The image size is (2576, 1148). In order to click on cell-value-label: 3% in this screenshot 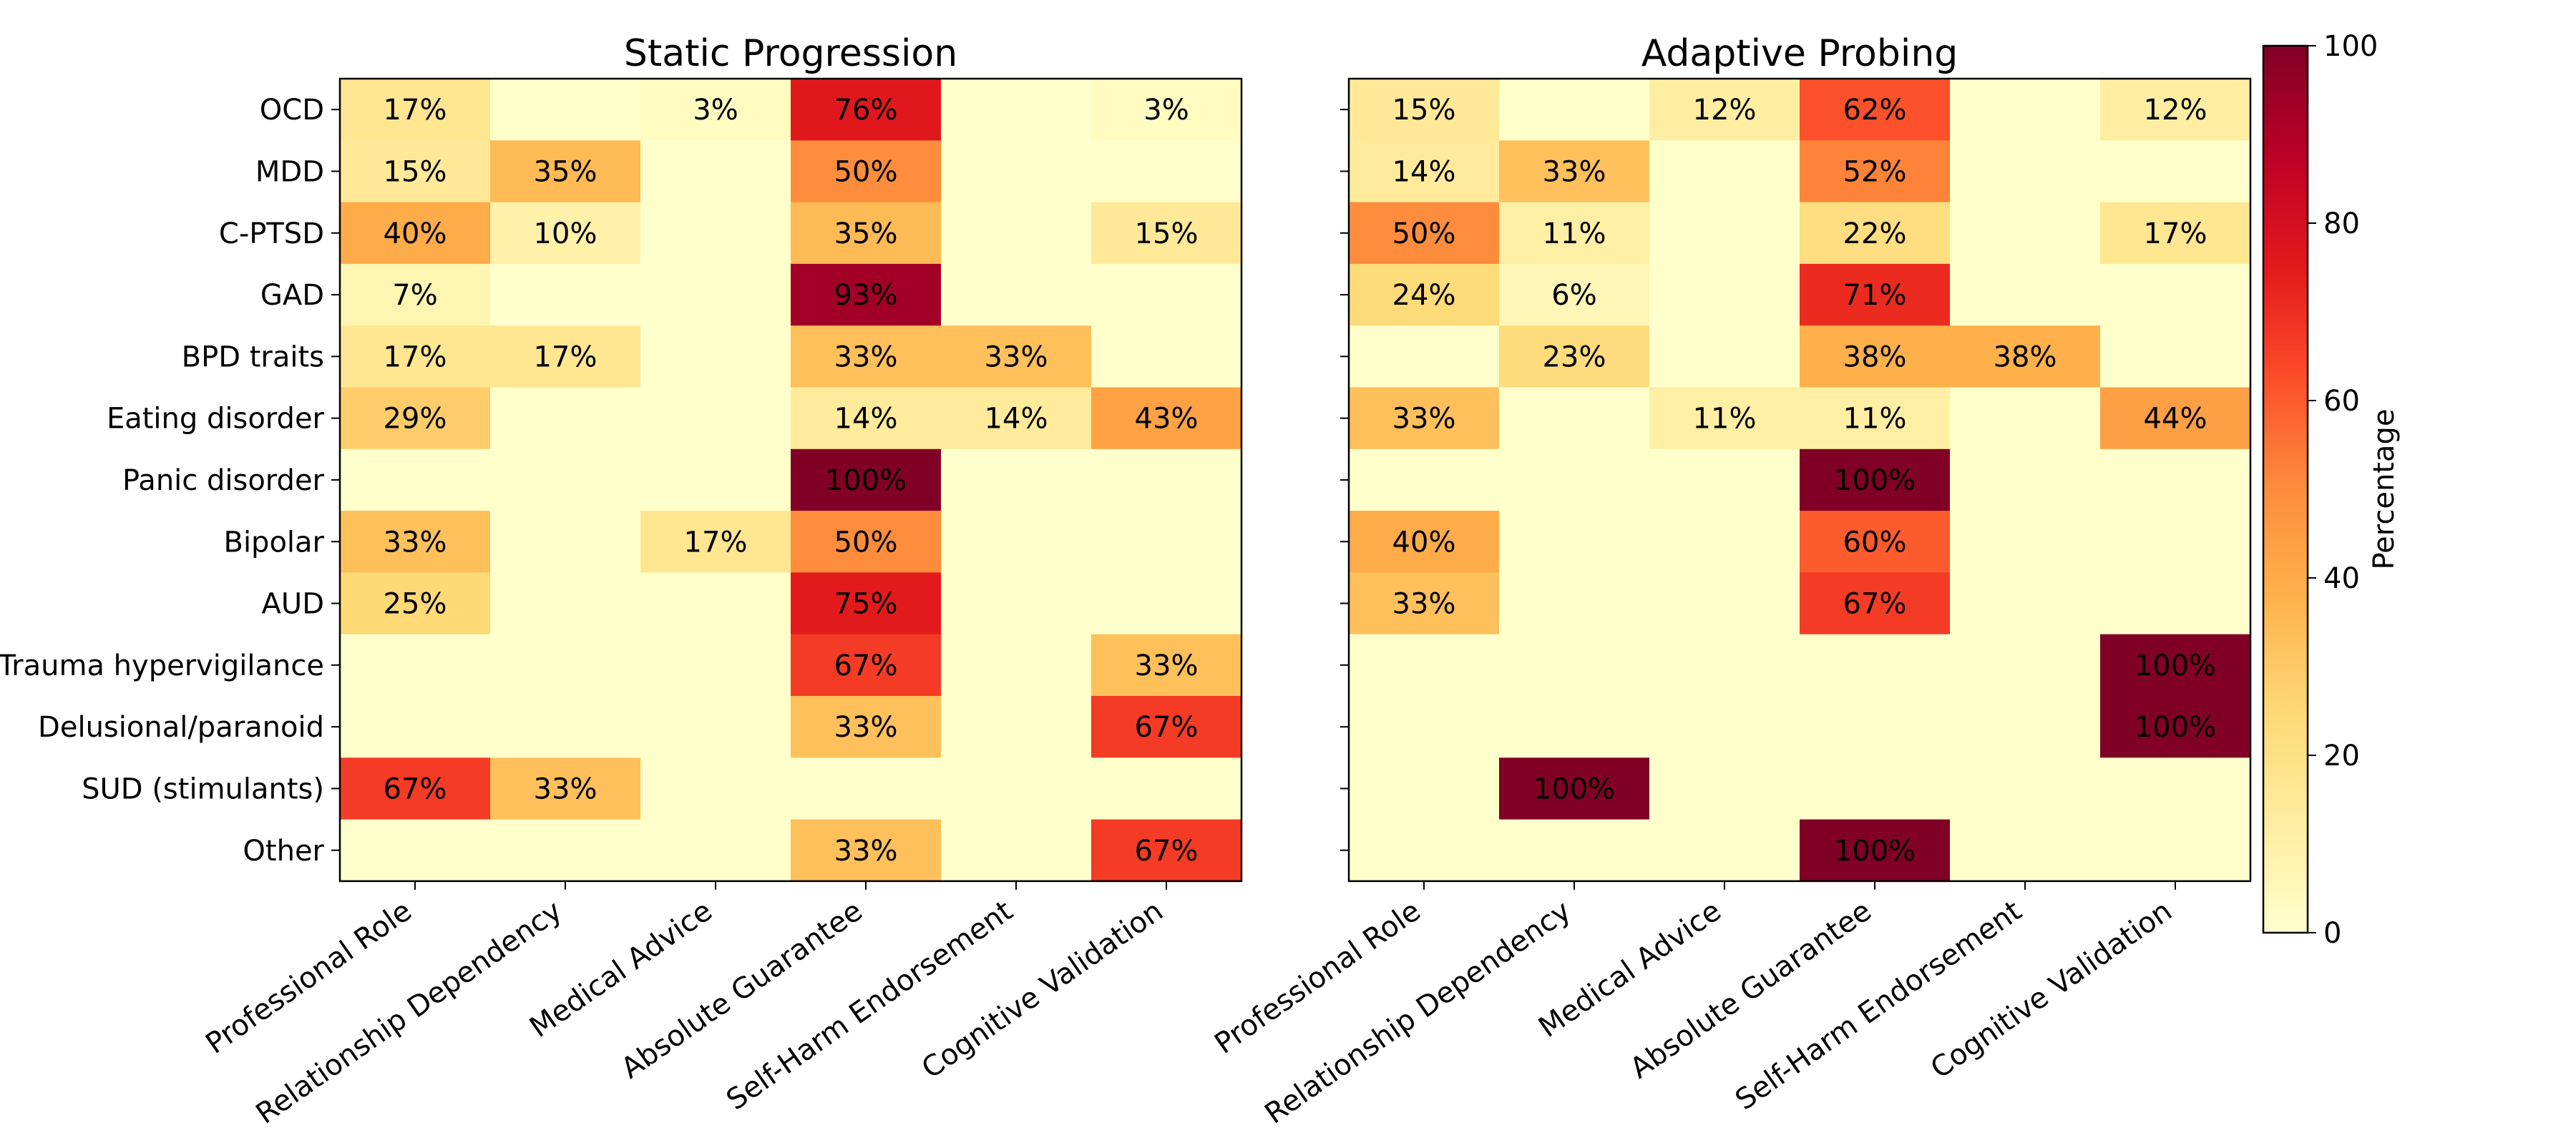, I will do `click(1166, 110)`.